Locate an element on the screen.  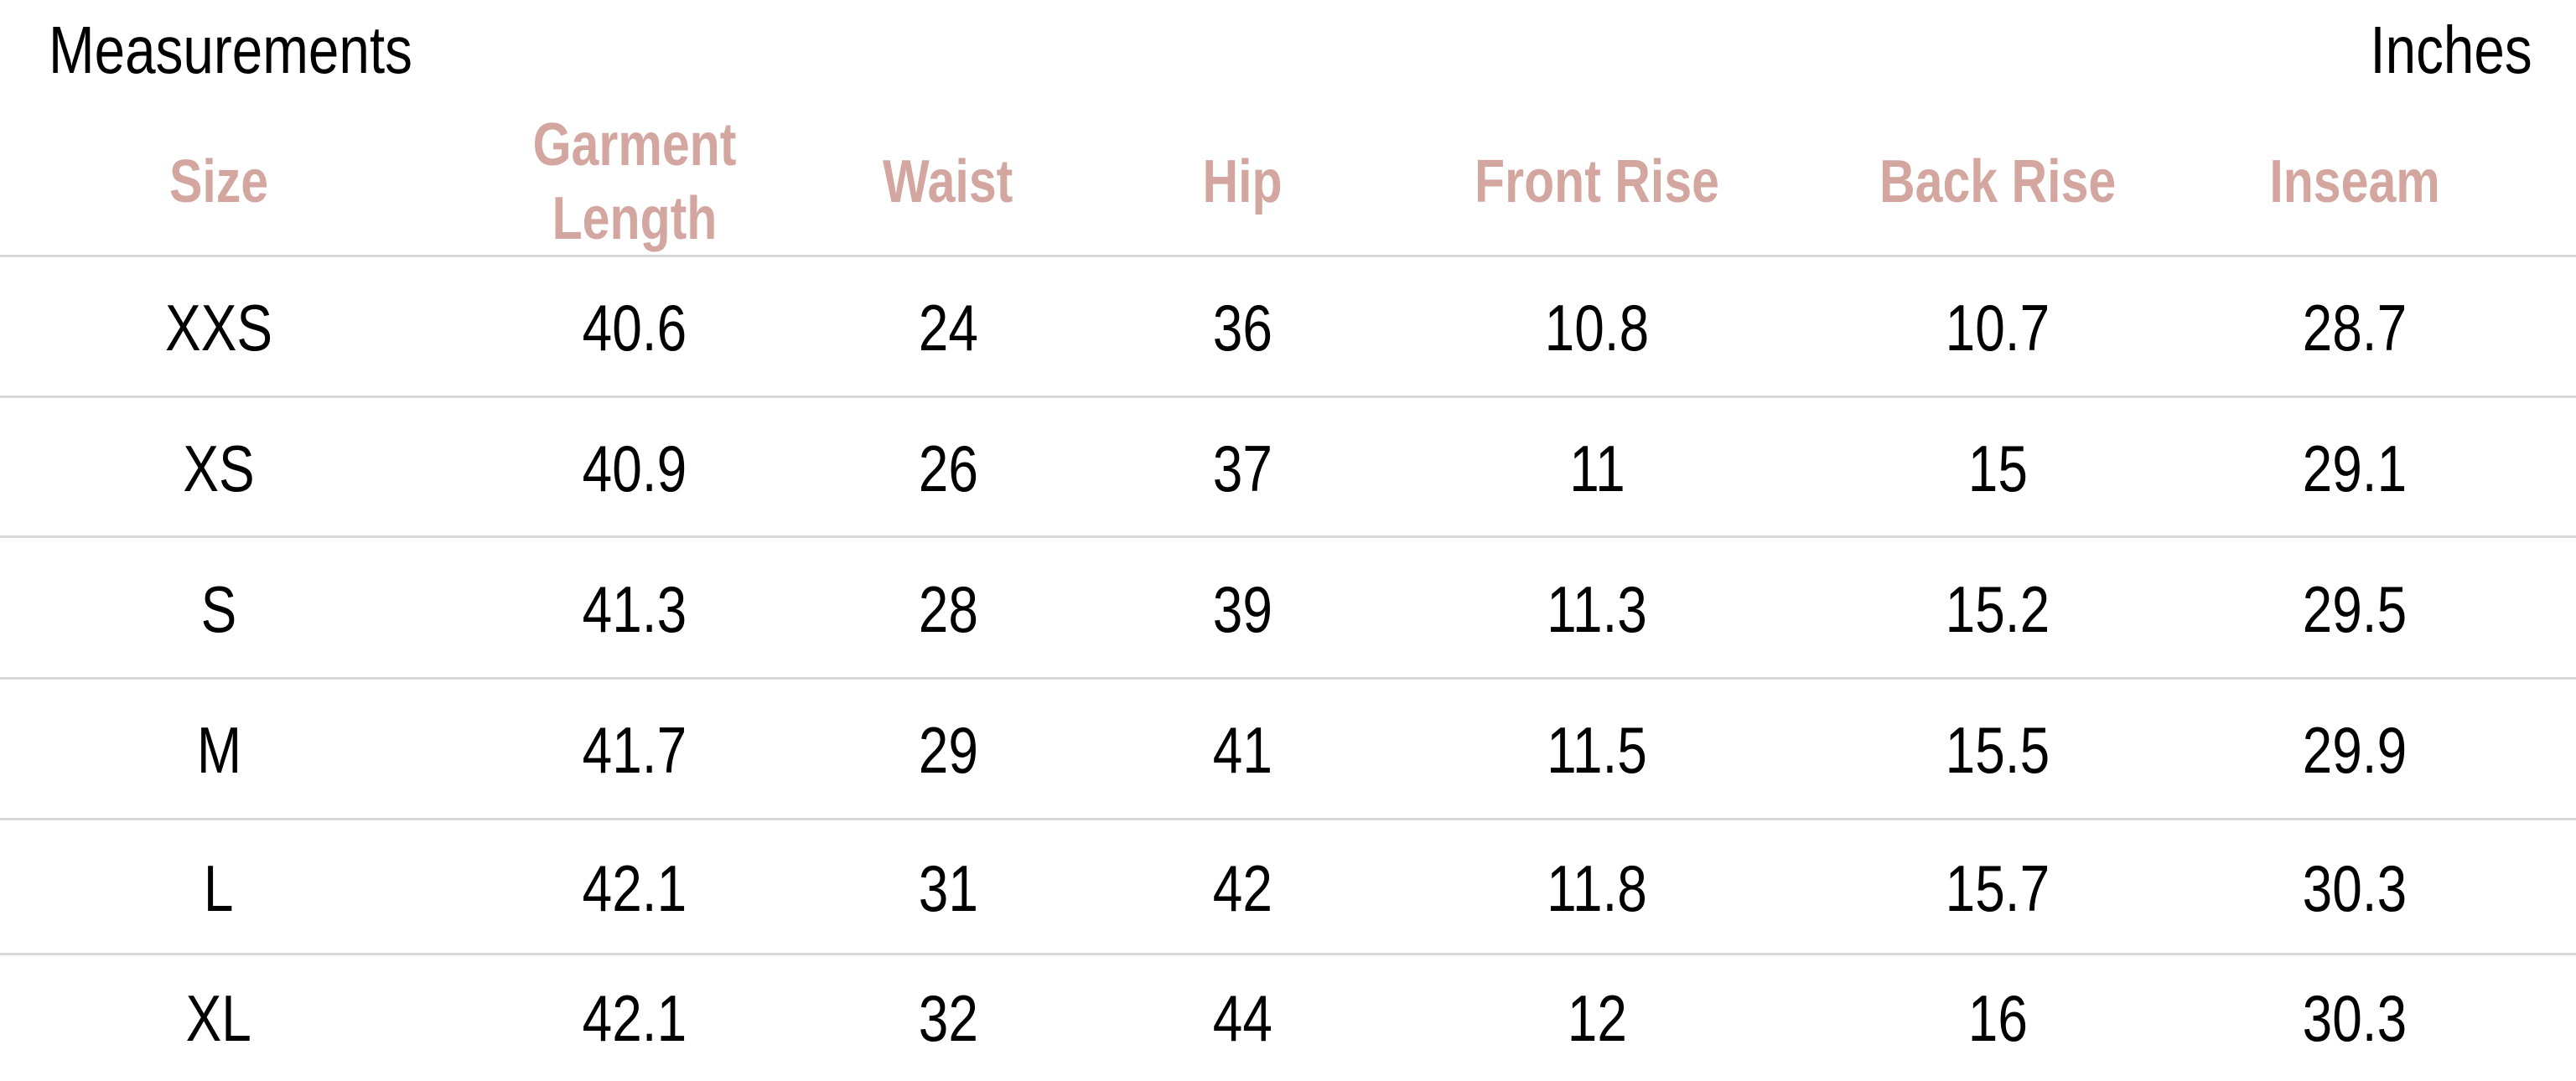
column-header-label: Waist is located at coordinates (948, 181).